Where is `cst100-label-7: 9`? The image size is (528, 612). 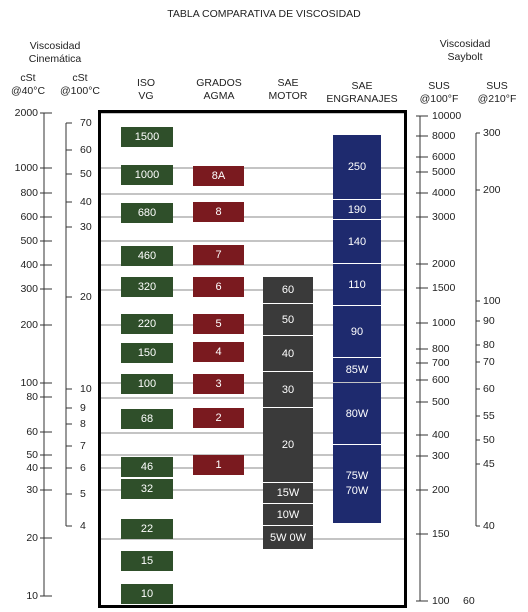
cst100-label-7: 9 is located at coordinates (83, 408).